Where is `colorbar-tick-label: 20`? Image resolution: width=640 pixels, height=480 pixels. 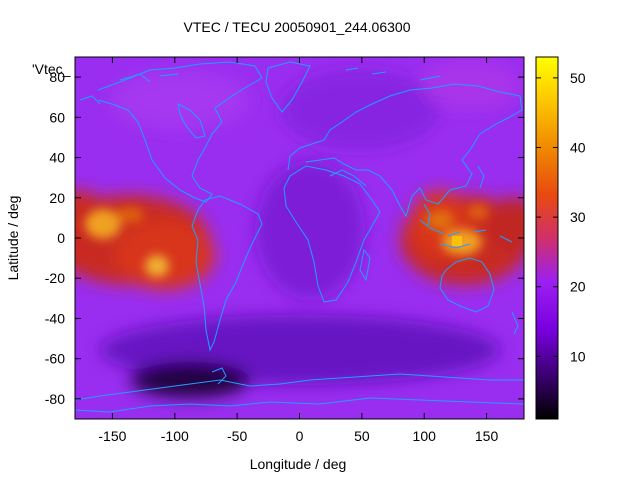
colorbar-tick-label: 20 is located at coordinates (578, 287).